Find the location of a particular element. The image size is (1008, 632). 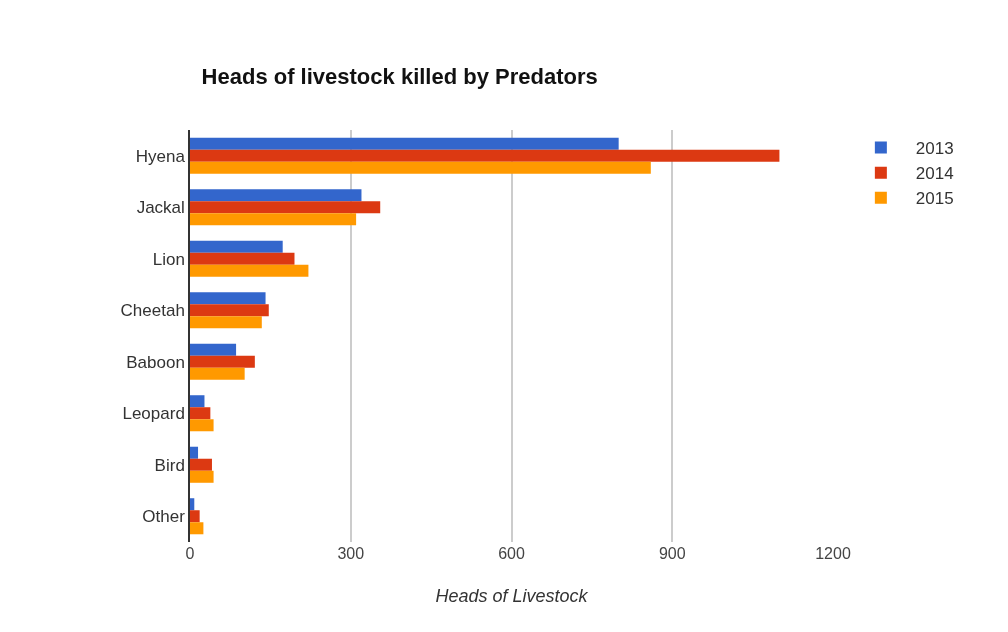

y-tick-label: Bird is located at coordinates (169, 465).